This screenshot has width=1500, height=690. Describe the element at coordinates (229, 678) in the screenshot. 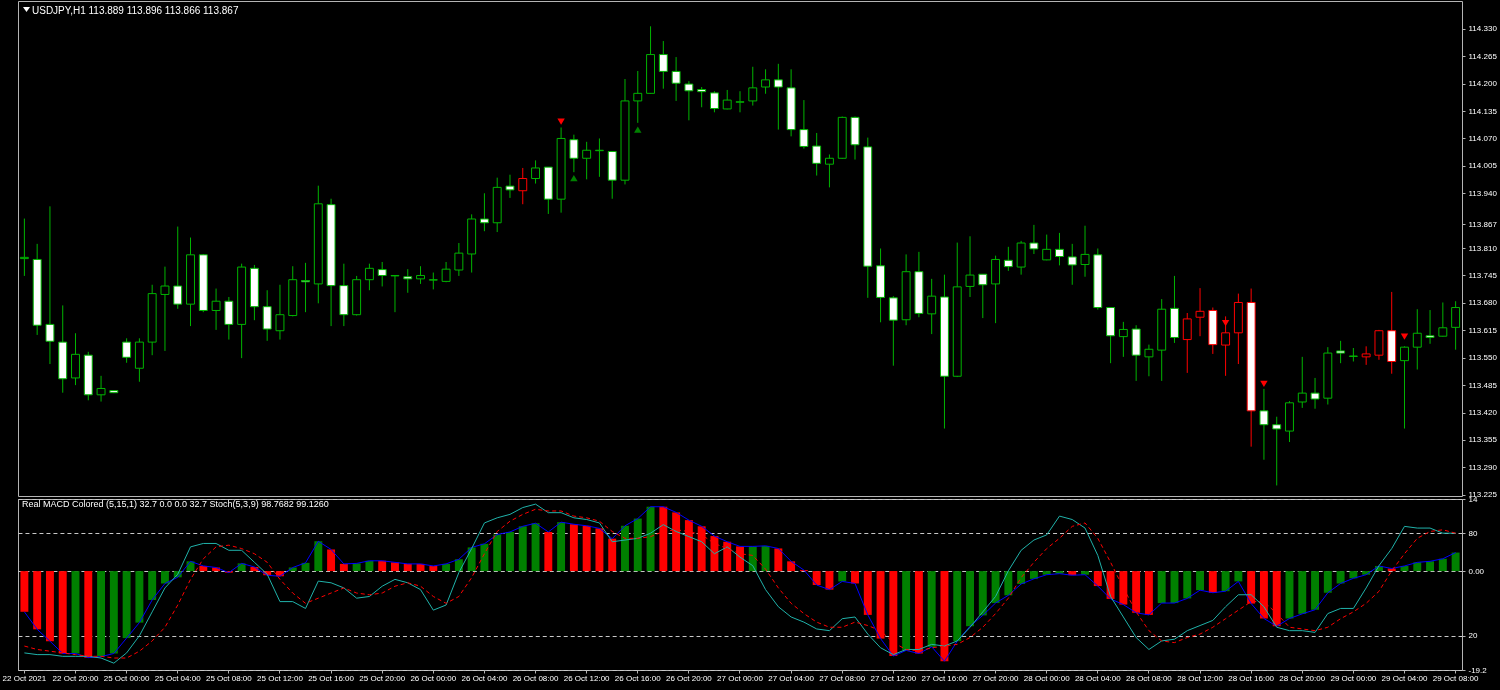

I see `x-tick-label: 25 Oct 08:00` at that location.